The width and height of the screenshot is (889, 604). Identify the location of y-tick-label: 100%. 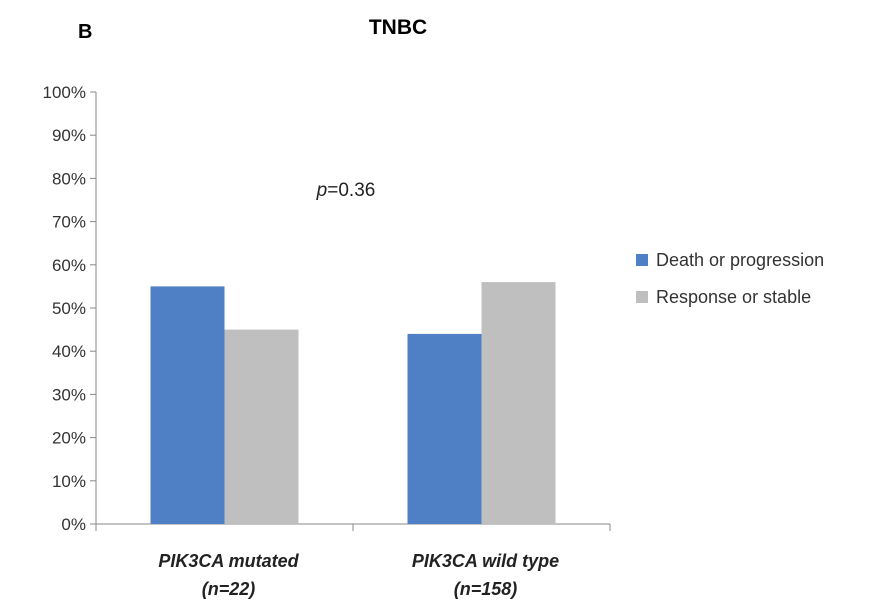
(64, 92).